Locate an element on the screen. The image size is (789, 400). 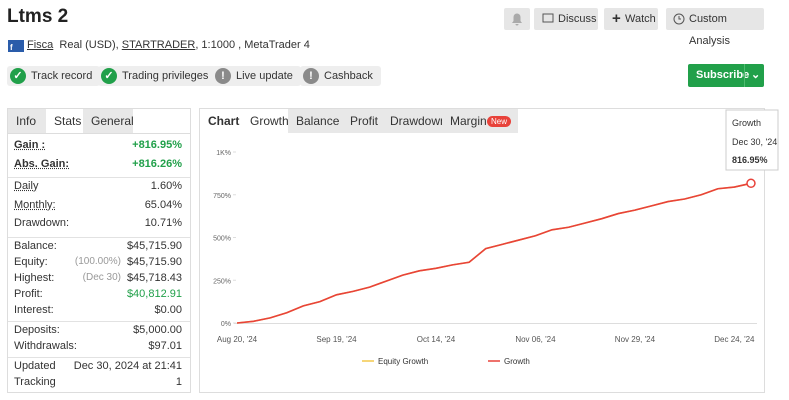
server-link: STARTRADER is located at coordinates (158, 45).